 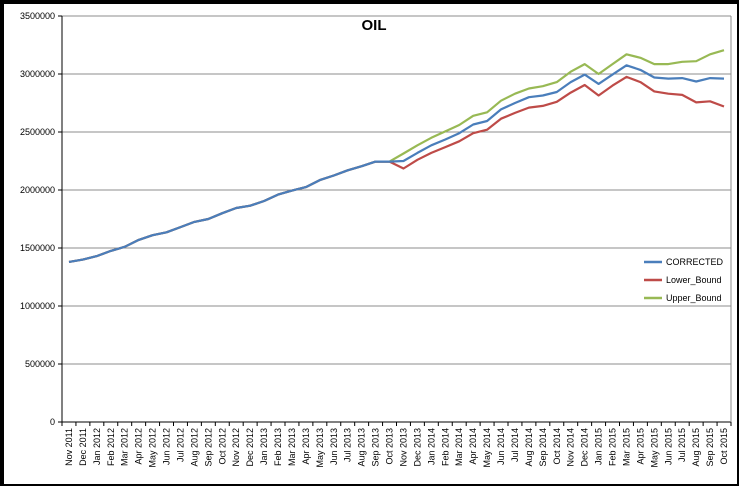 What do you see at coordinates (69, 447) in the screenshot?
I see `x-tick-label: Nov 2011` at bounding box center [69, 447].